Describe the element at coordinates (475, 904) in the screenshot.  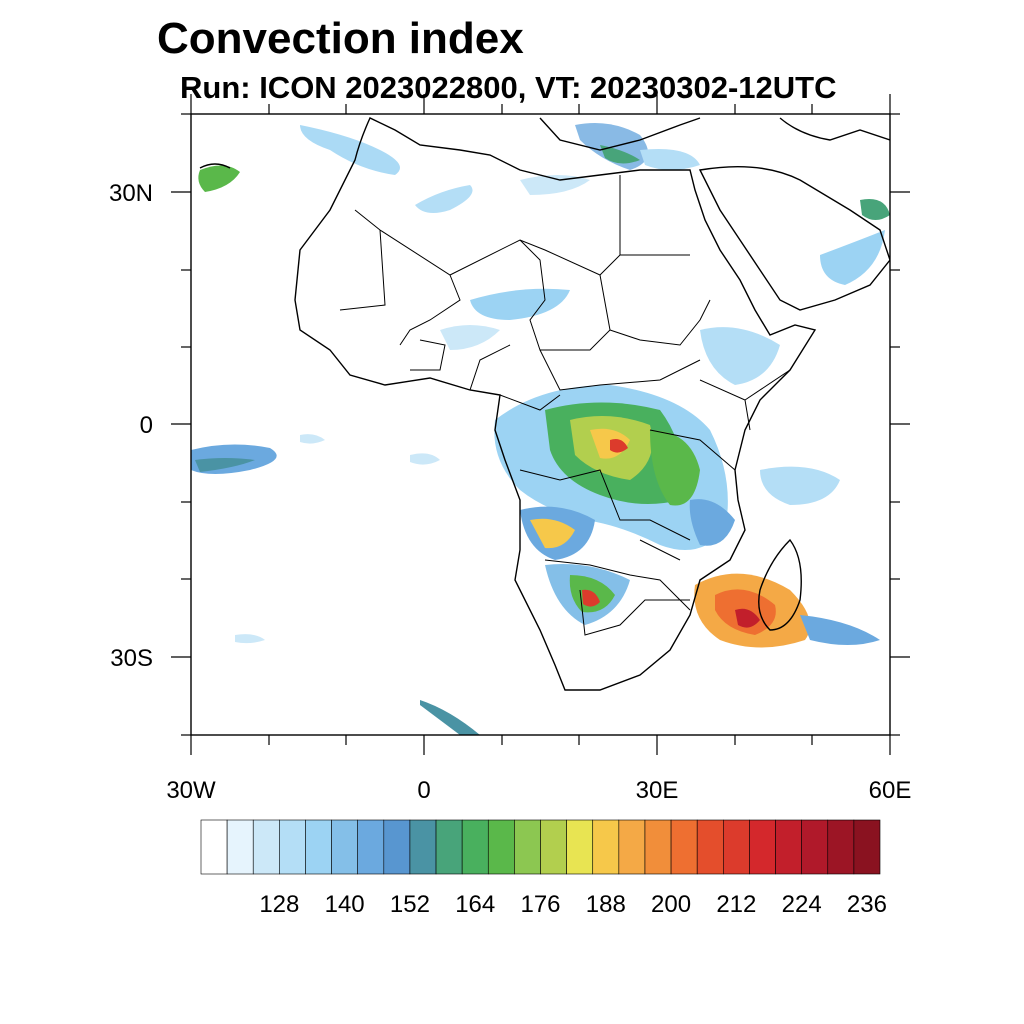
I see `colorbar-tick-label: 164` at that location.